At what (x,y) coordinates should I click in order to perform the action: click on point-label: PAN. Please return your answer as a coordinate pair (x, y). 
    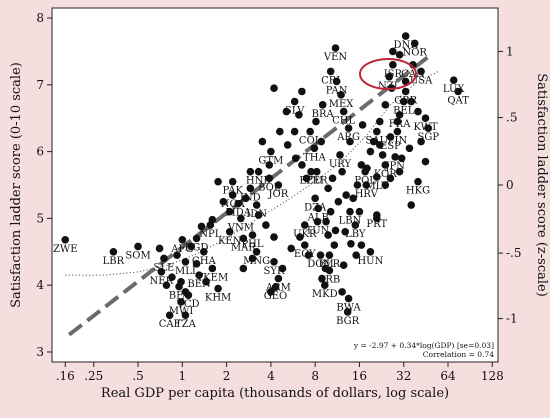
    Looking at the image, I should click on (337, 90).